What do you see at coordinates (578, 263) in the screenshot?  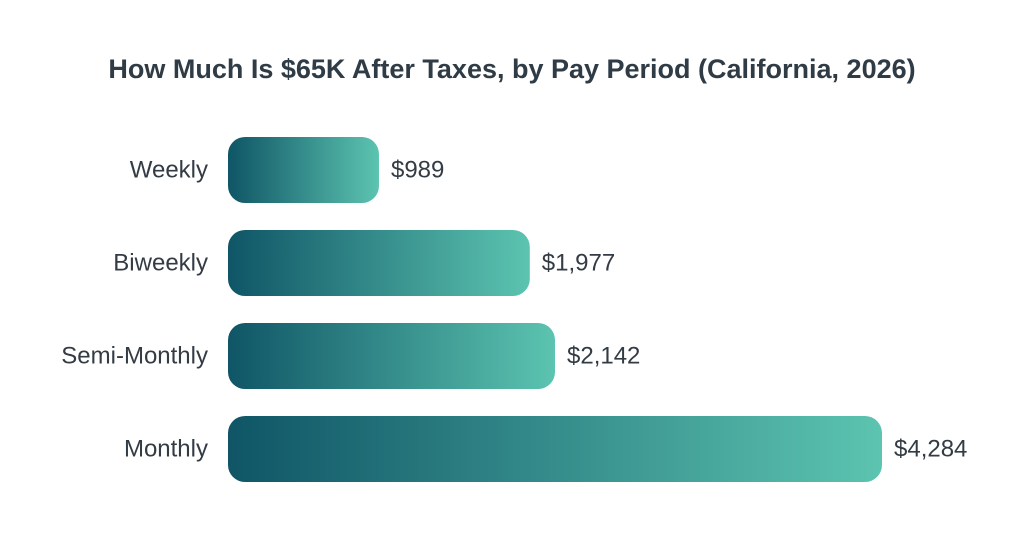 I see `value-label: $1,977` at bounding box center [578, 263].